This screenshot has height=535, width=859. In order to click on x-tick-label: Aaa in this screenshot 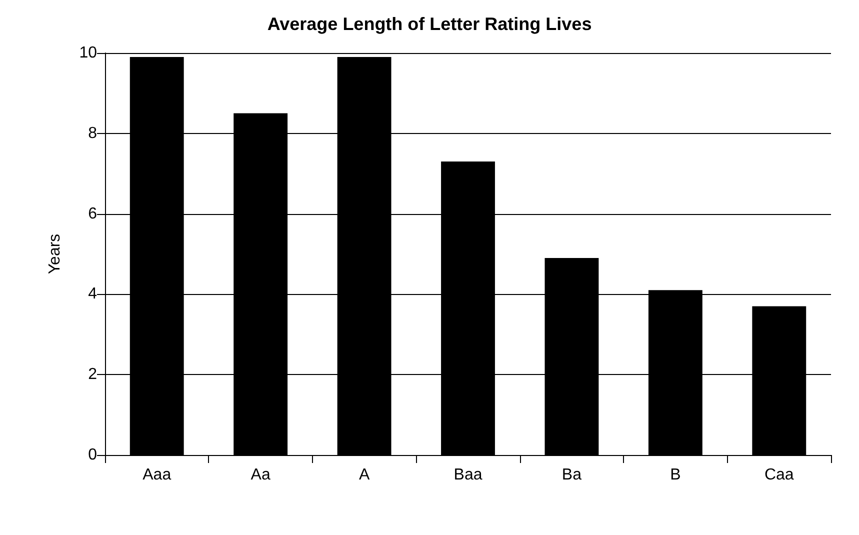, I will do `click(157, 475)`.